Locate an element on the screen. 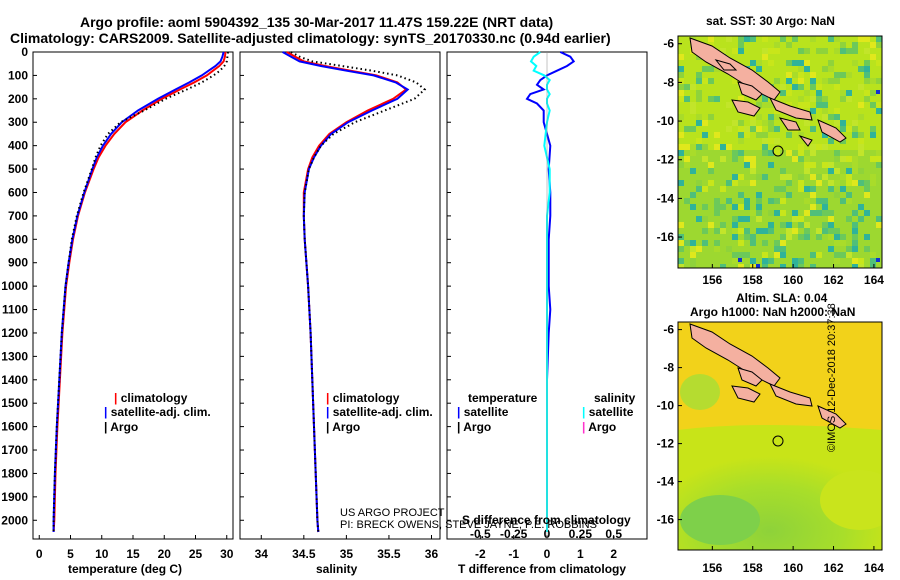 This screenshot has height=580, width=900. diff-legend-temp-satellite: | satellite is located at coordinates (483, 412).